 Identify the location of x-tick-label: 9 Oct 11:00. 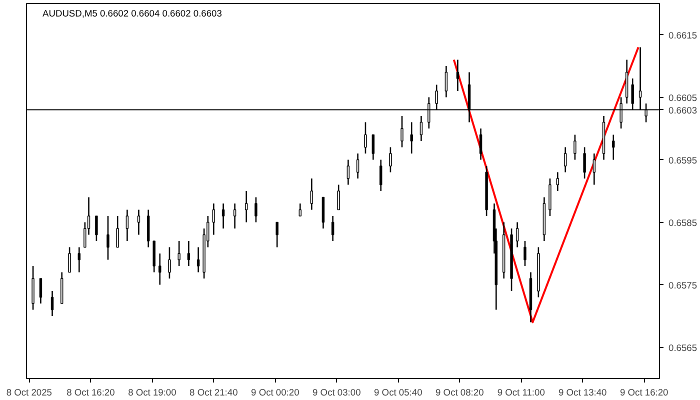
(521, 393).